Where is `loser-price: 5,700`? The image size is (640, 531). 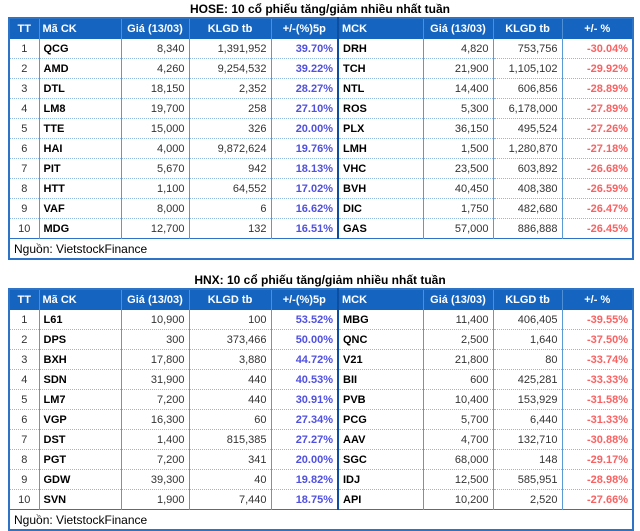 loser-price: 5,700 is located at coordinates (457, 419).